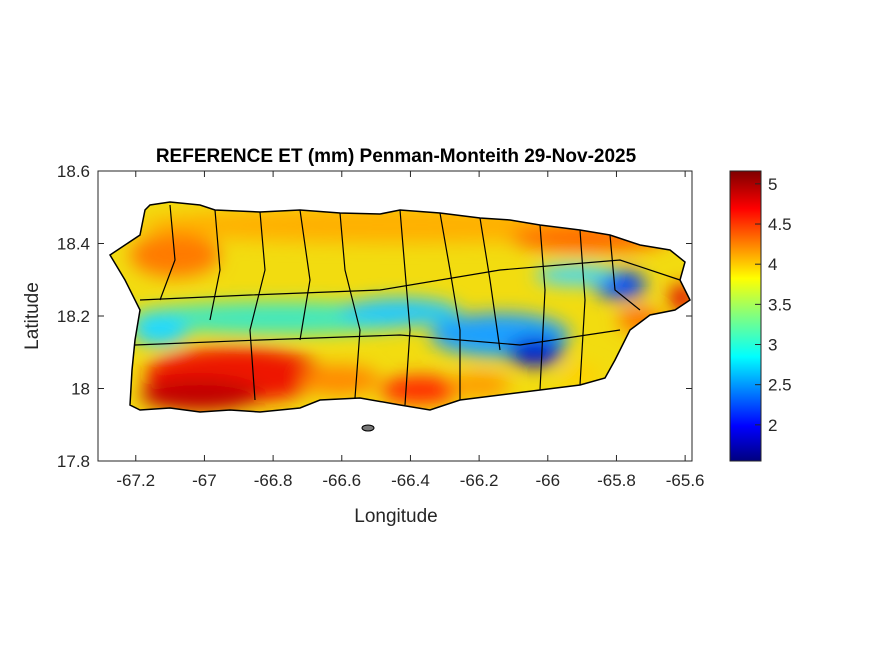 Image resolution: width=875 pixels, height=656 pixels. Describe the element at coordinates (73, 316) in the screenshot. I see `y-tick-label: 18.2` at that location.